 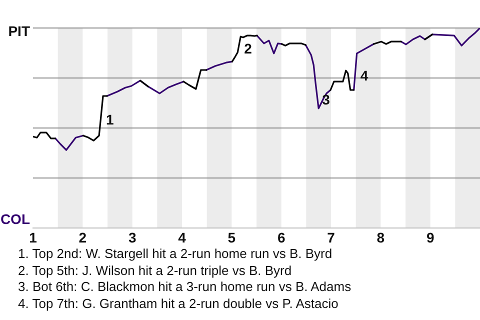 I want to click on annotation: 2, so click(x=248, y=48).